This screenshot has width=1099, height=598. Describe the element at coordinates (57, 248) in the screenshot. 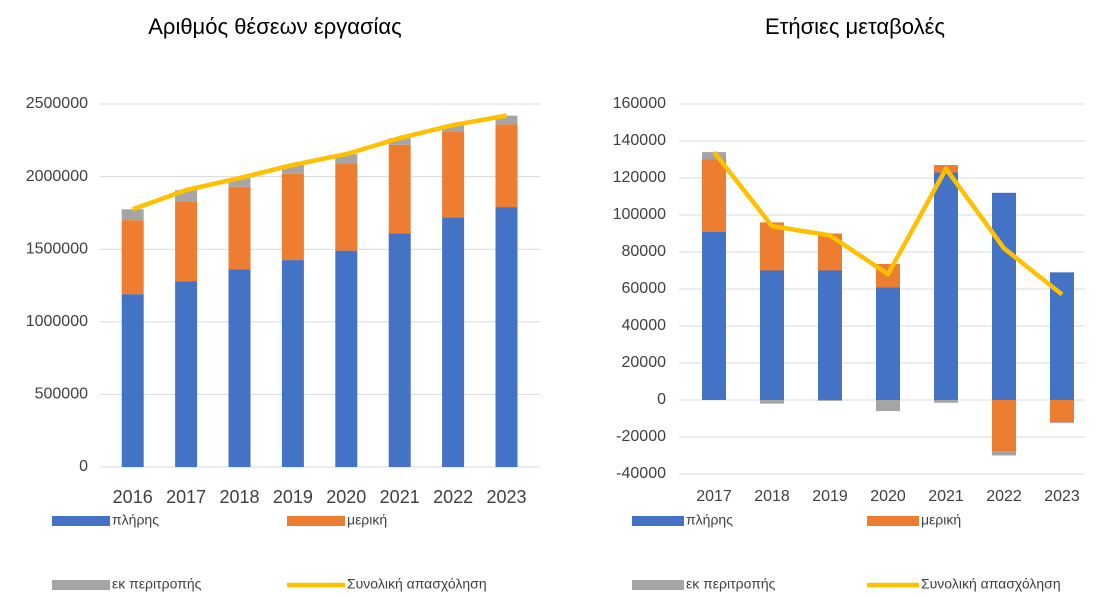

I see `y-tick-label: 1500000` at that location.